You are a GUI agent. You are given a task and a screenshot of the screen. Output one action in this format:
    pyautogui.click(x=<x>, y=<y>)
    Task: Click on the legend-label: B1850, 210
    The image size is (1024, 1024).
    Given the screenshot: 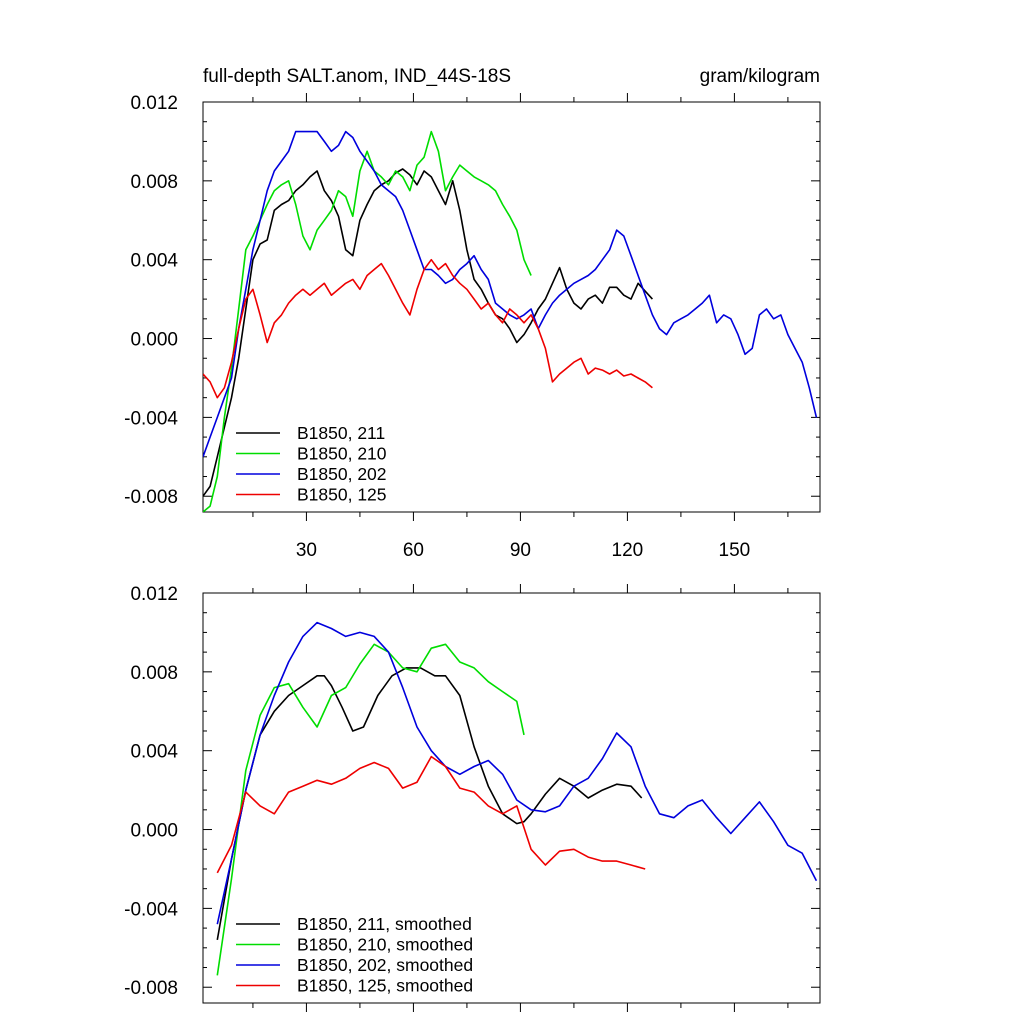 What is the action you would take?
    pyautogui.click(x=342, y=454)
    